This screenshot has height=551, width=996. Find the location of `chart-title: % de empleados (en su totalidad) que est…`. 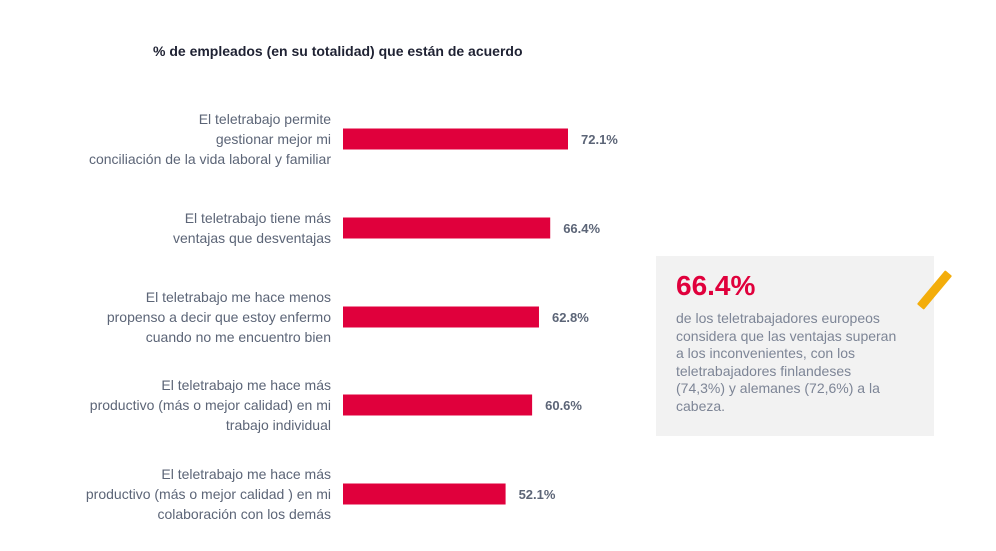

chart-title: % de empleados (en su totalidad) que est… is located at coordinates (338, 51).